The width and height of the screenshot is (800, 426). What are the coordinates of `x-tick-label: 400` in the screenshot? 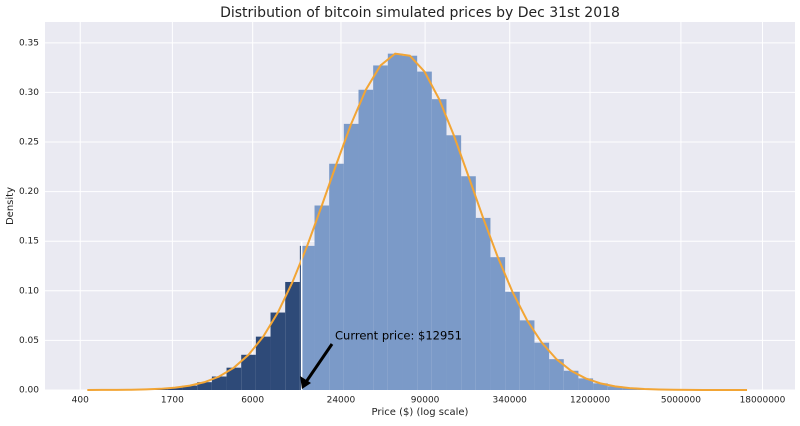 It's located at (80, 401).